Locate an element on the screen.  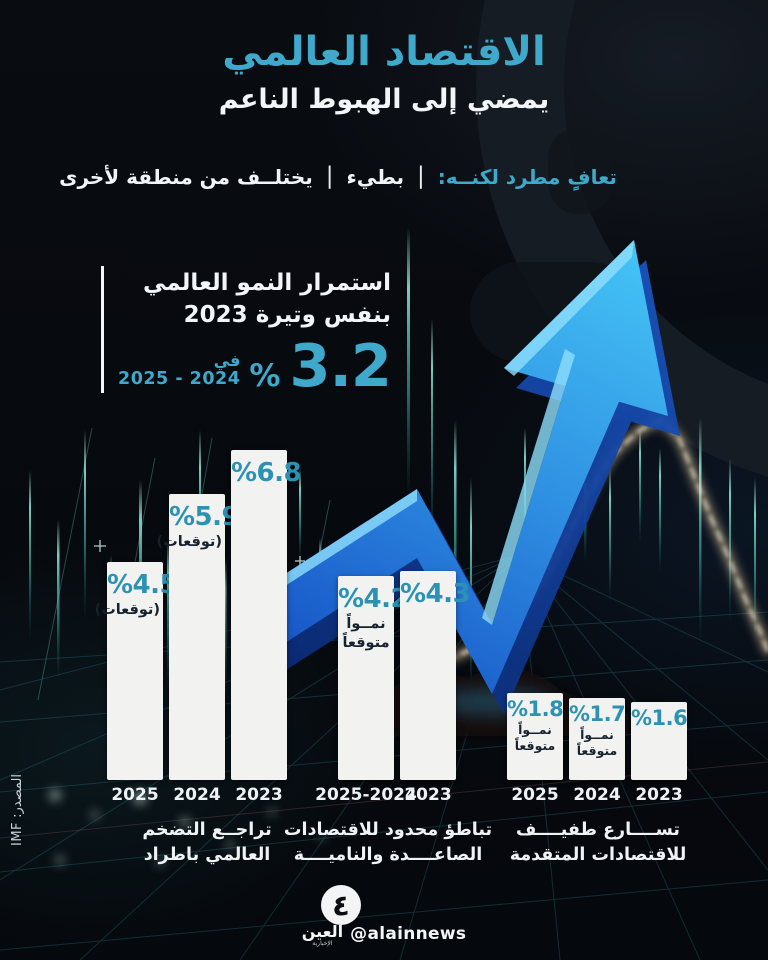
bar-value: %4.3 is located at coordinates (435, 594).